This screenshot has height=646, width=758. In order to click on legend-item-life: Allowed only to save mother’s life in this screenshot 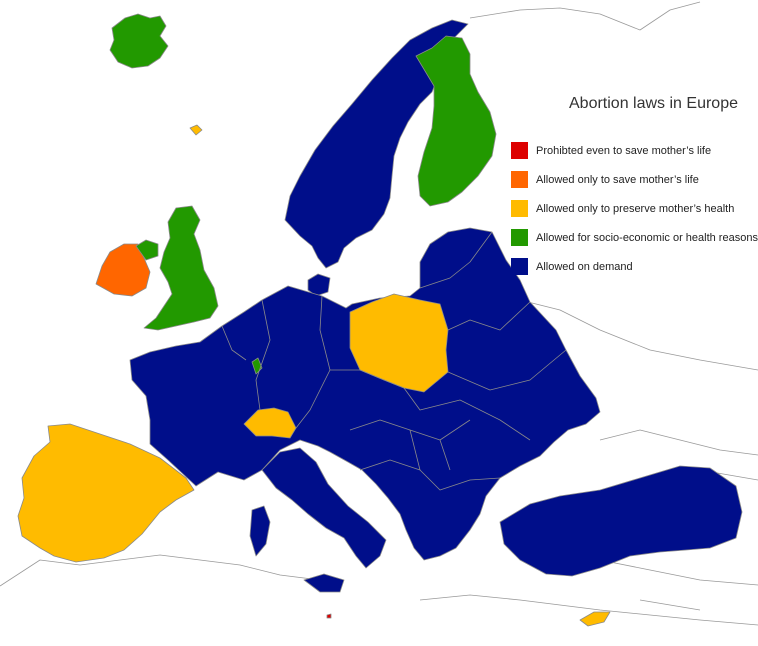, I will do `click(634, 179)`.